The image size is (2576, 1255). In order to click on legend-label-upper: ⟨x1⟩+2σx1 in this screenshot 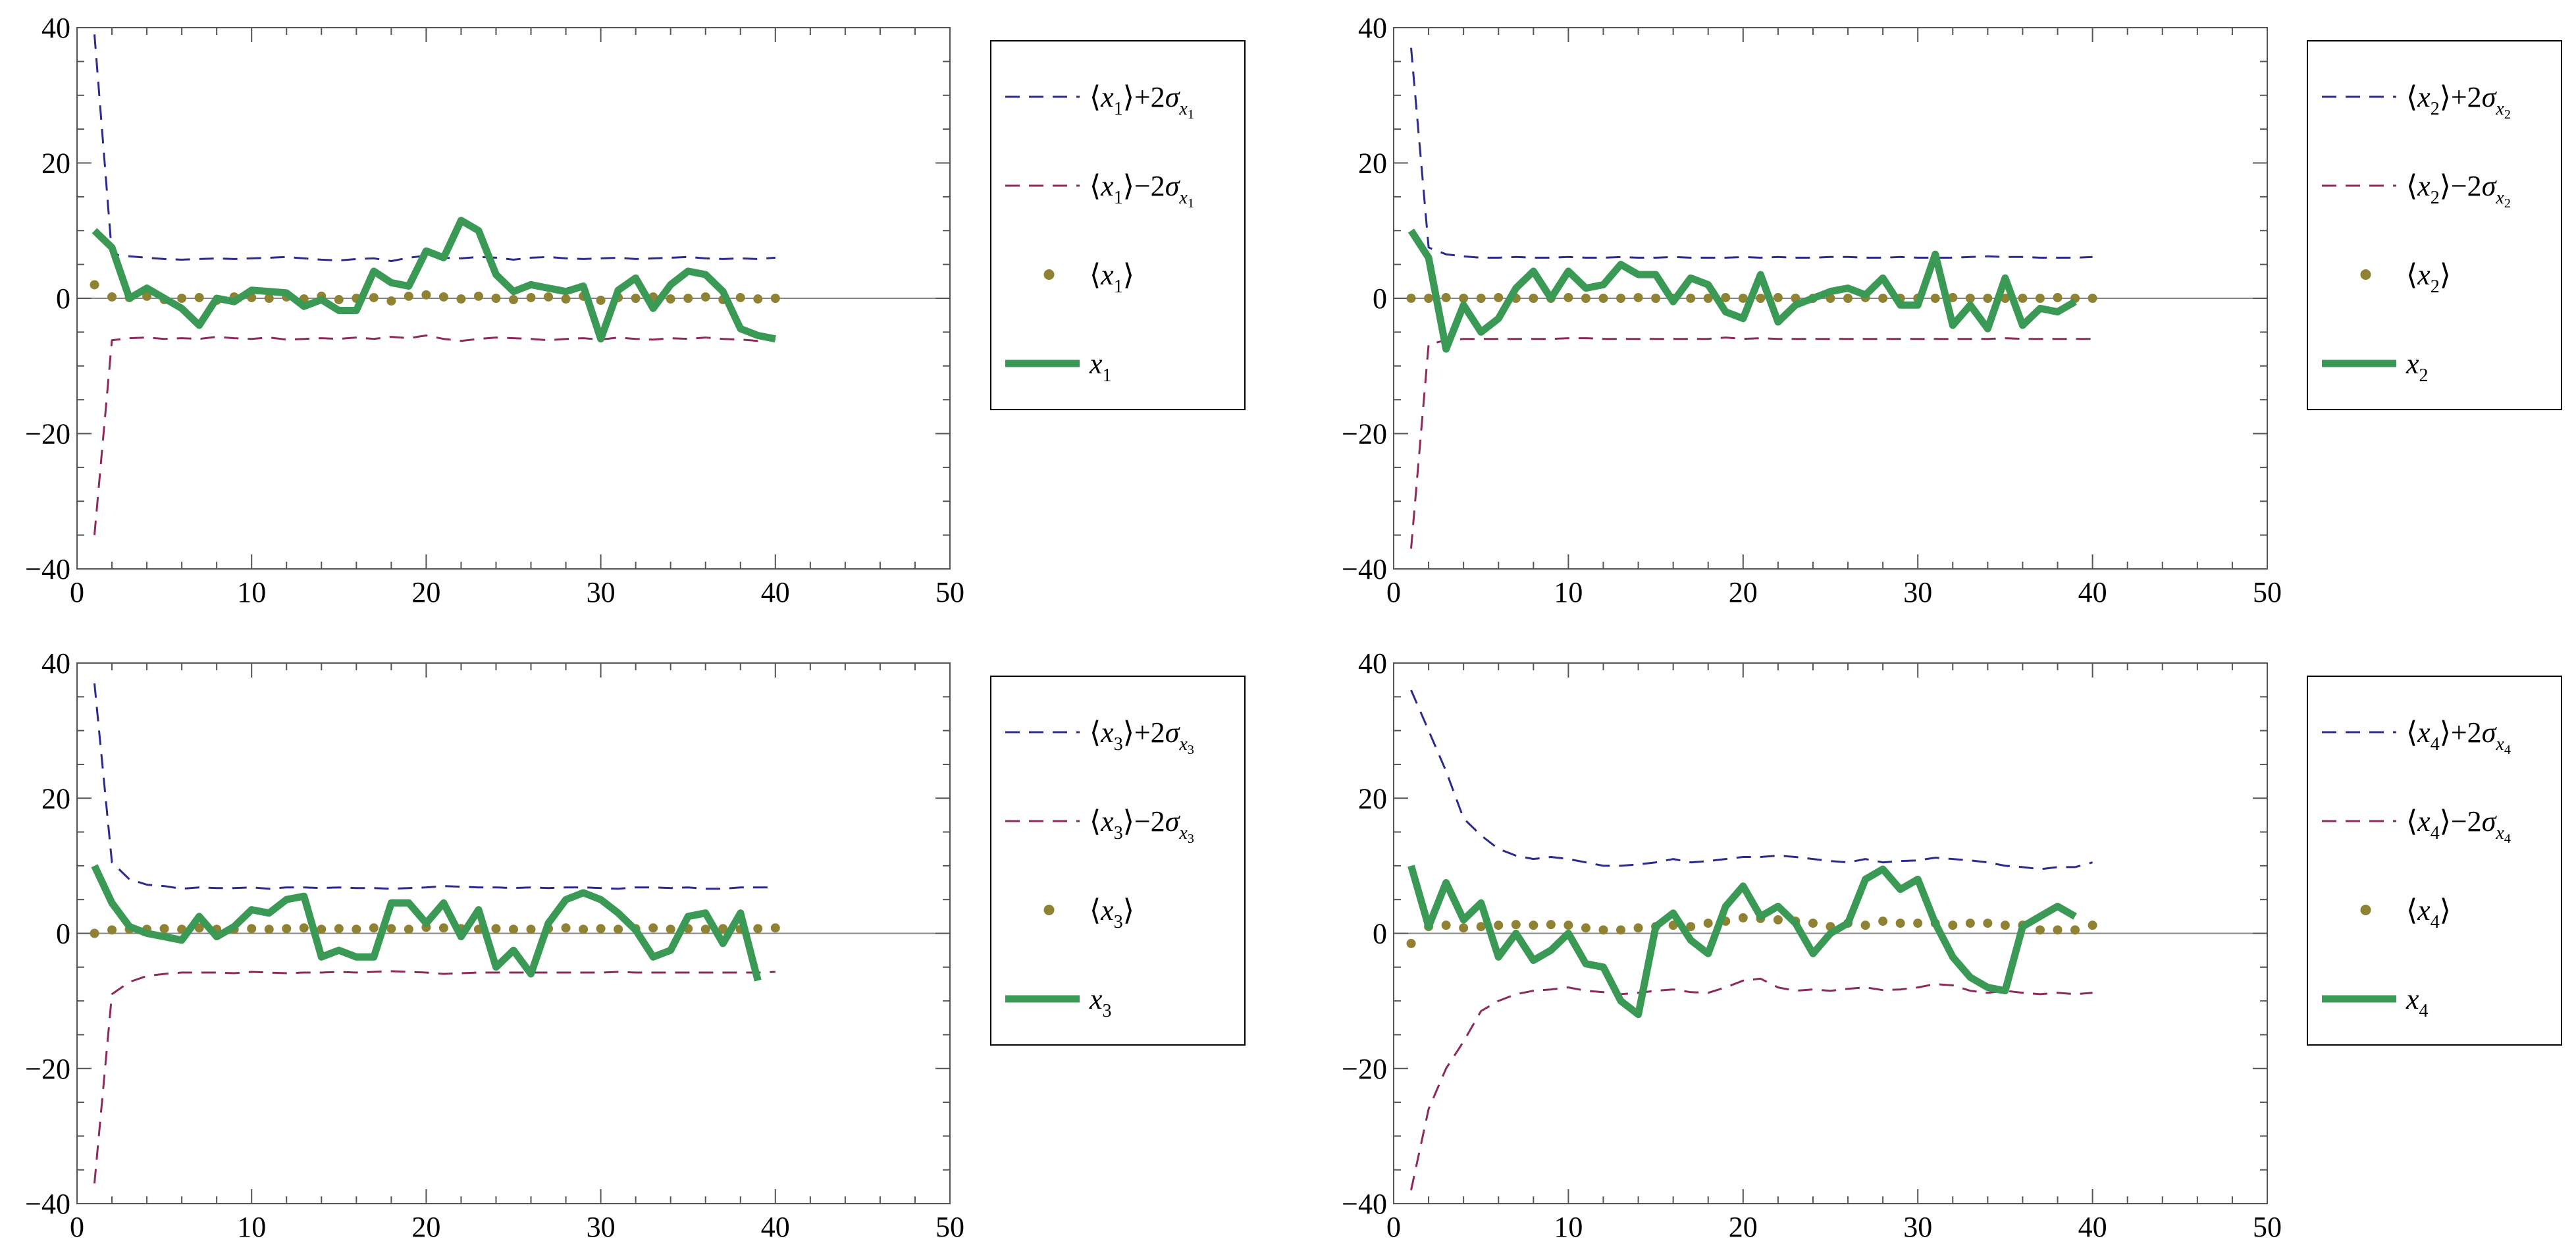, I will do `click(1142, 101)`.